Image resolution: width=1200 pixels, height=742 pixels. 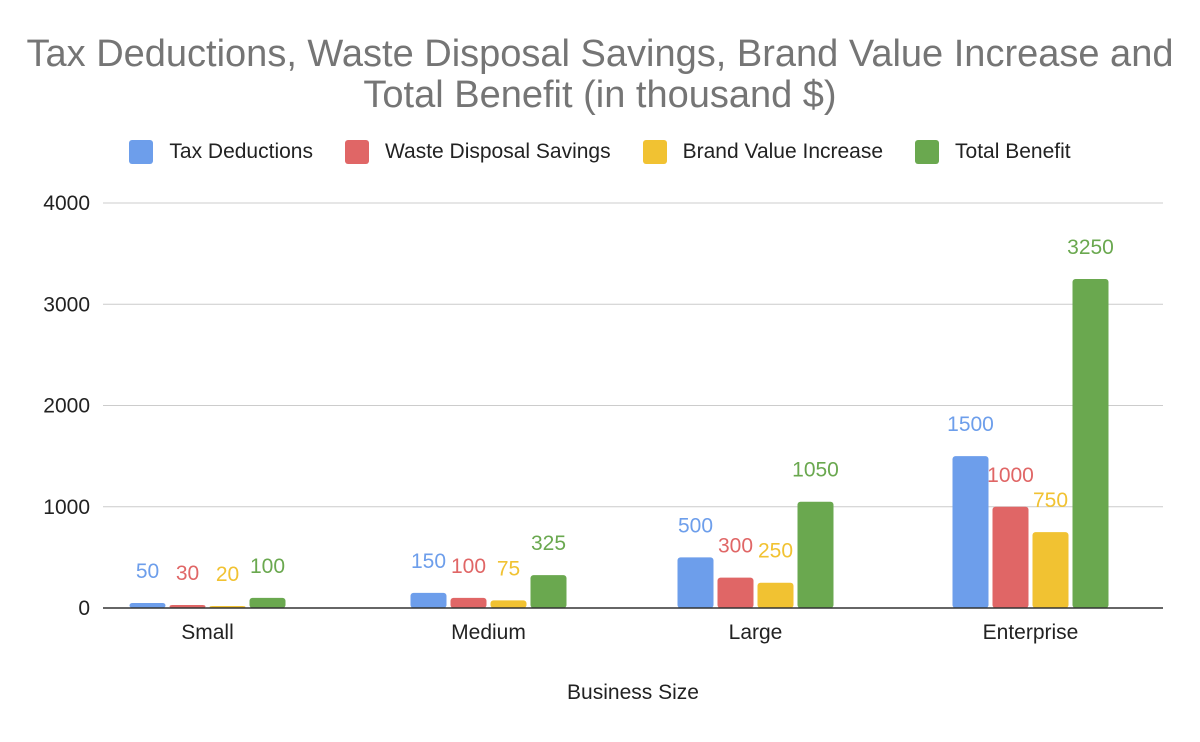 What do you see at coordinates (66, 203) in the screenshot?
I see `y-tick-label: 4000` at bounding box center [66, 203].